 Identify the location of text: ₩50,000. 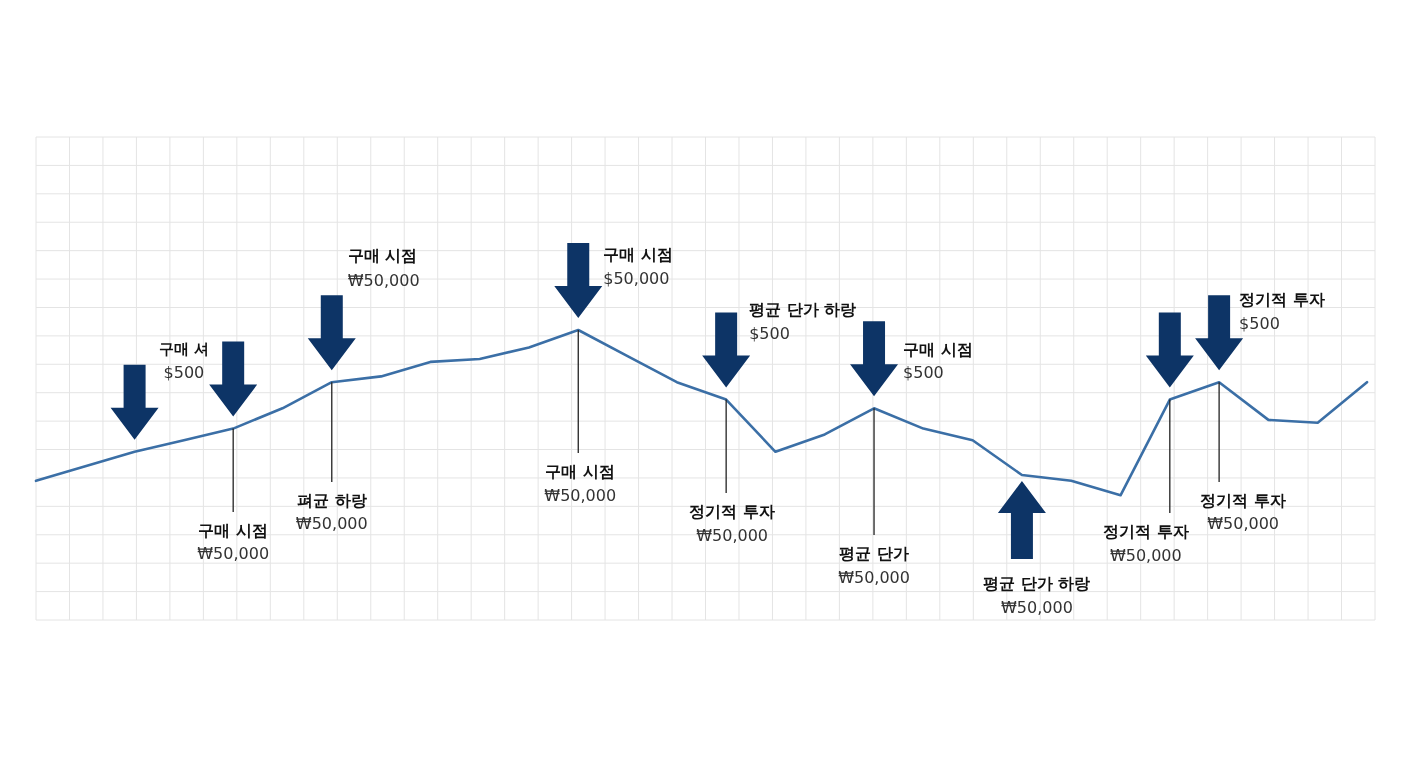
(383, 280).